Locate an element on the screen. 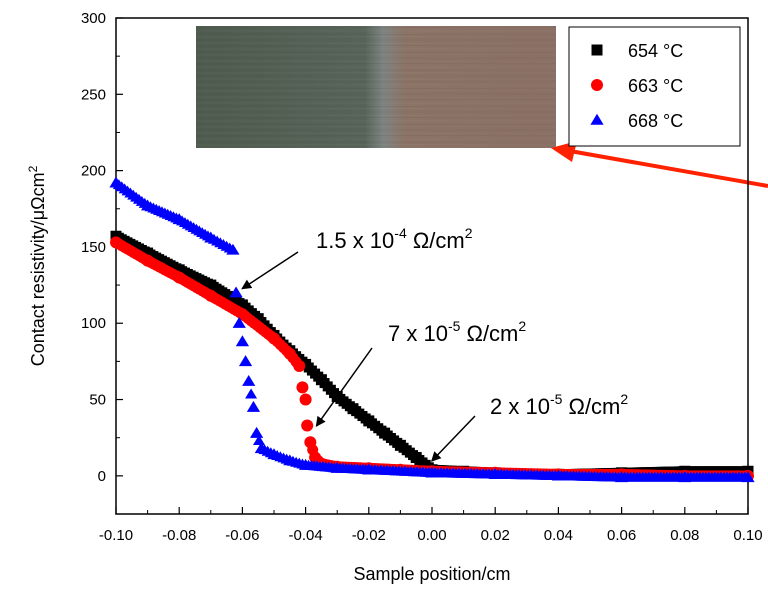 The image size is (768, 592). y-axis-title: Contact resistivity/μΩcm2 is located at coordinates (37, 265).